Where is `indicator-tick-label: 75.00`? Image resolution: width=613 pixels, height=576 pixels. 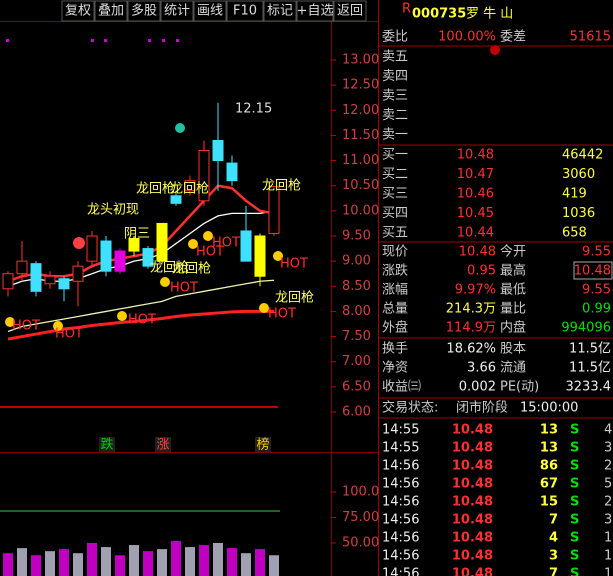
indicator-tick-label: 75.00 is located at coordinates (360, 517).